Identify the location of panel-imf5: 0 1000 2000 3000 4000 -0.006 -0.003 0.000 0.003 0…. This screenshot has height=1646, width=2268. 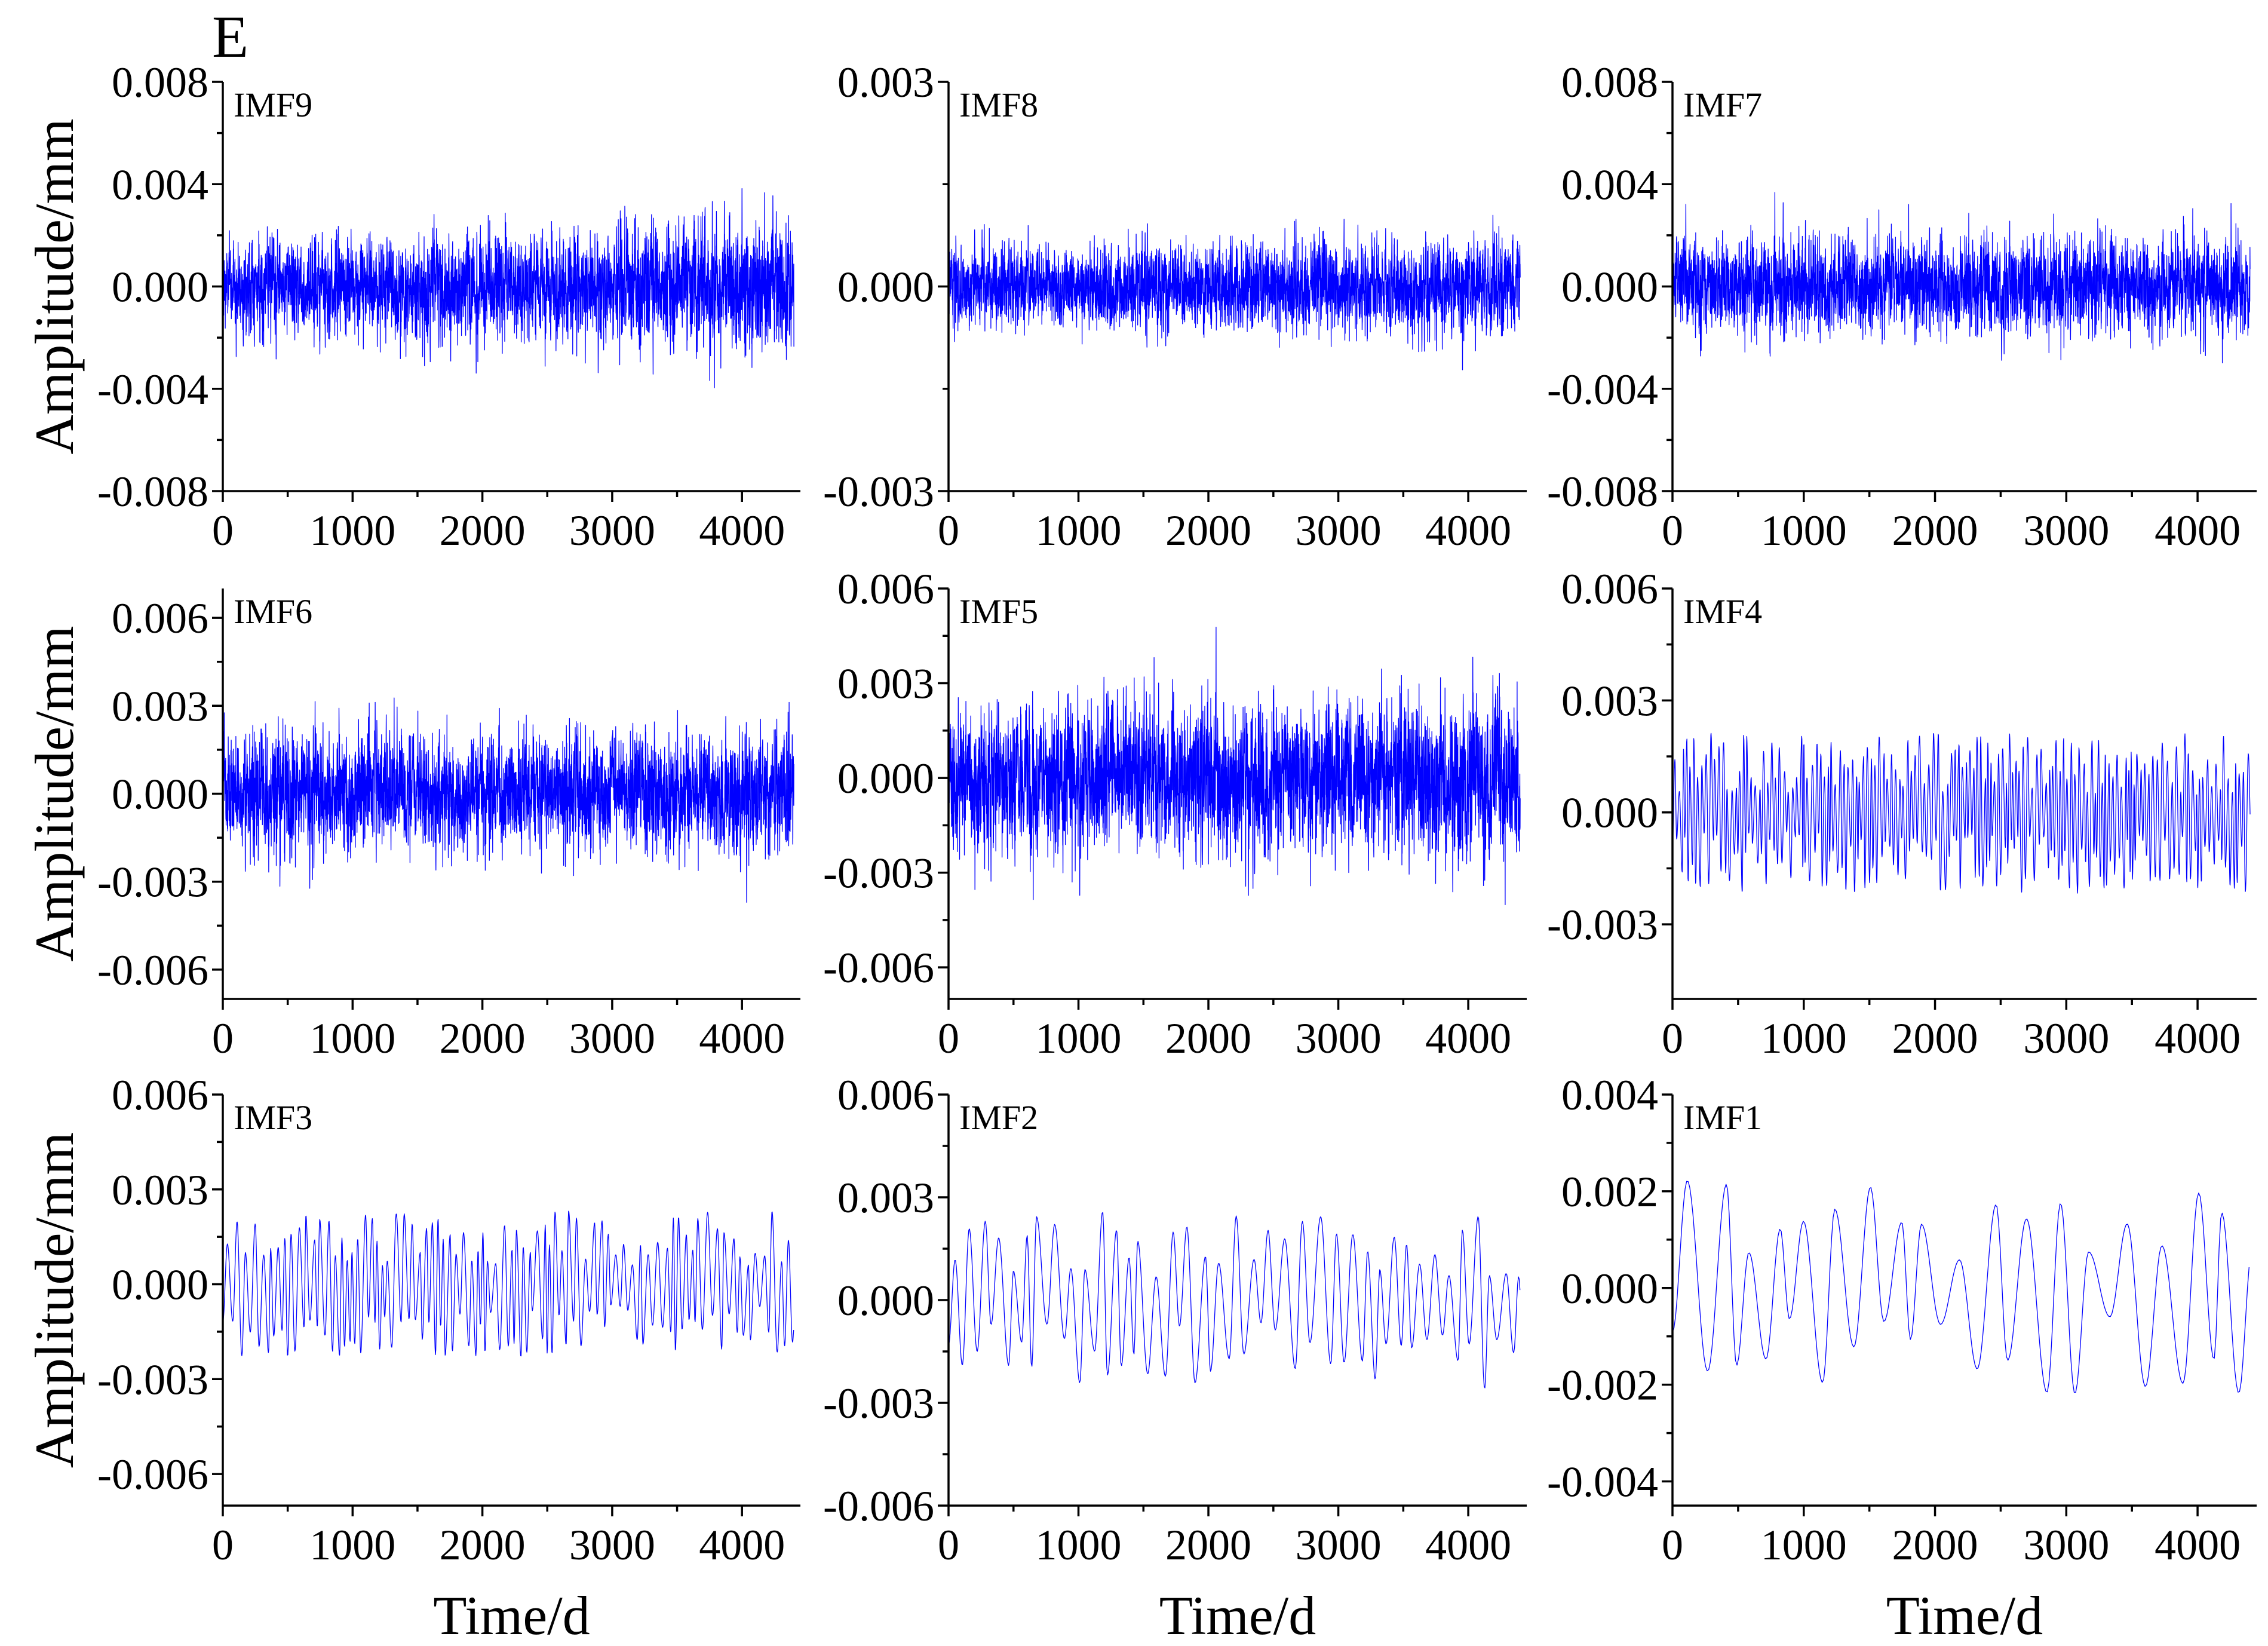
(1175, 814).